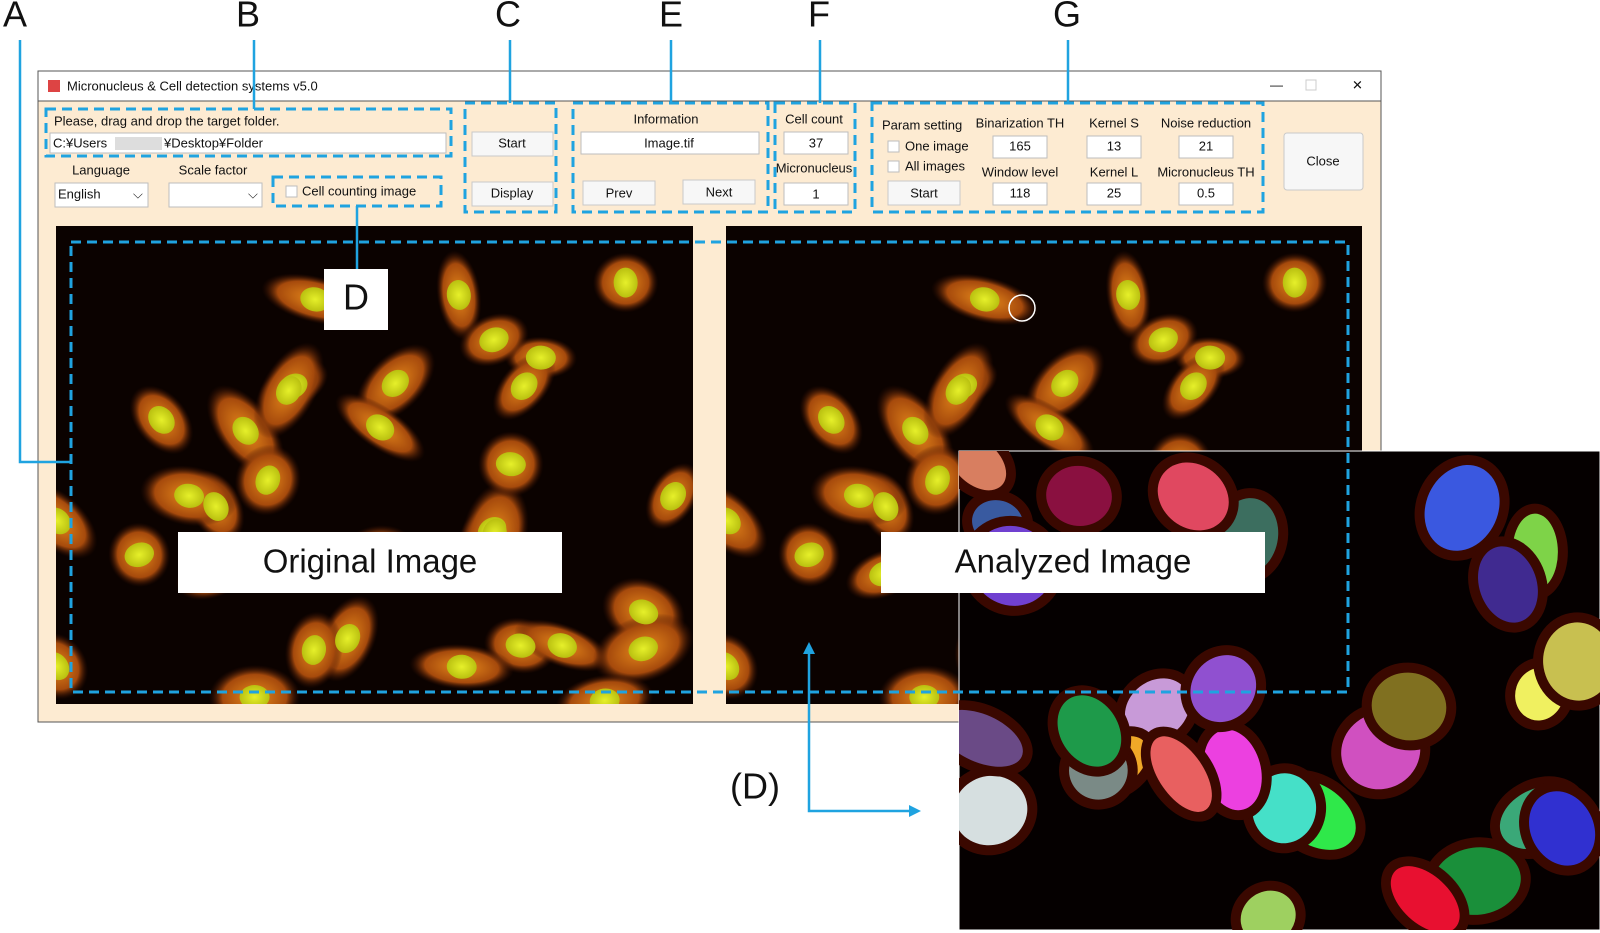  I want to click on all-images-label: All images, so click(935, 165).